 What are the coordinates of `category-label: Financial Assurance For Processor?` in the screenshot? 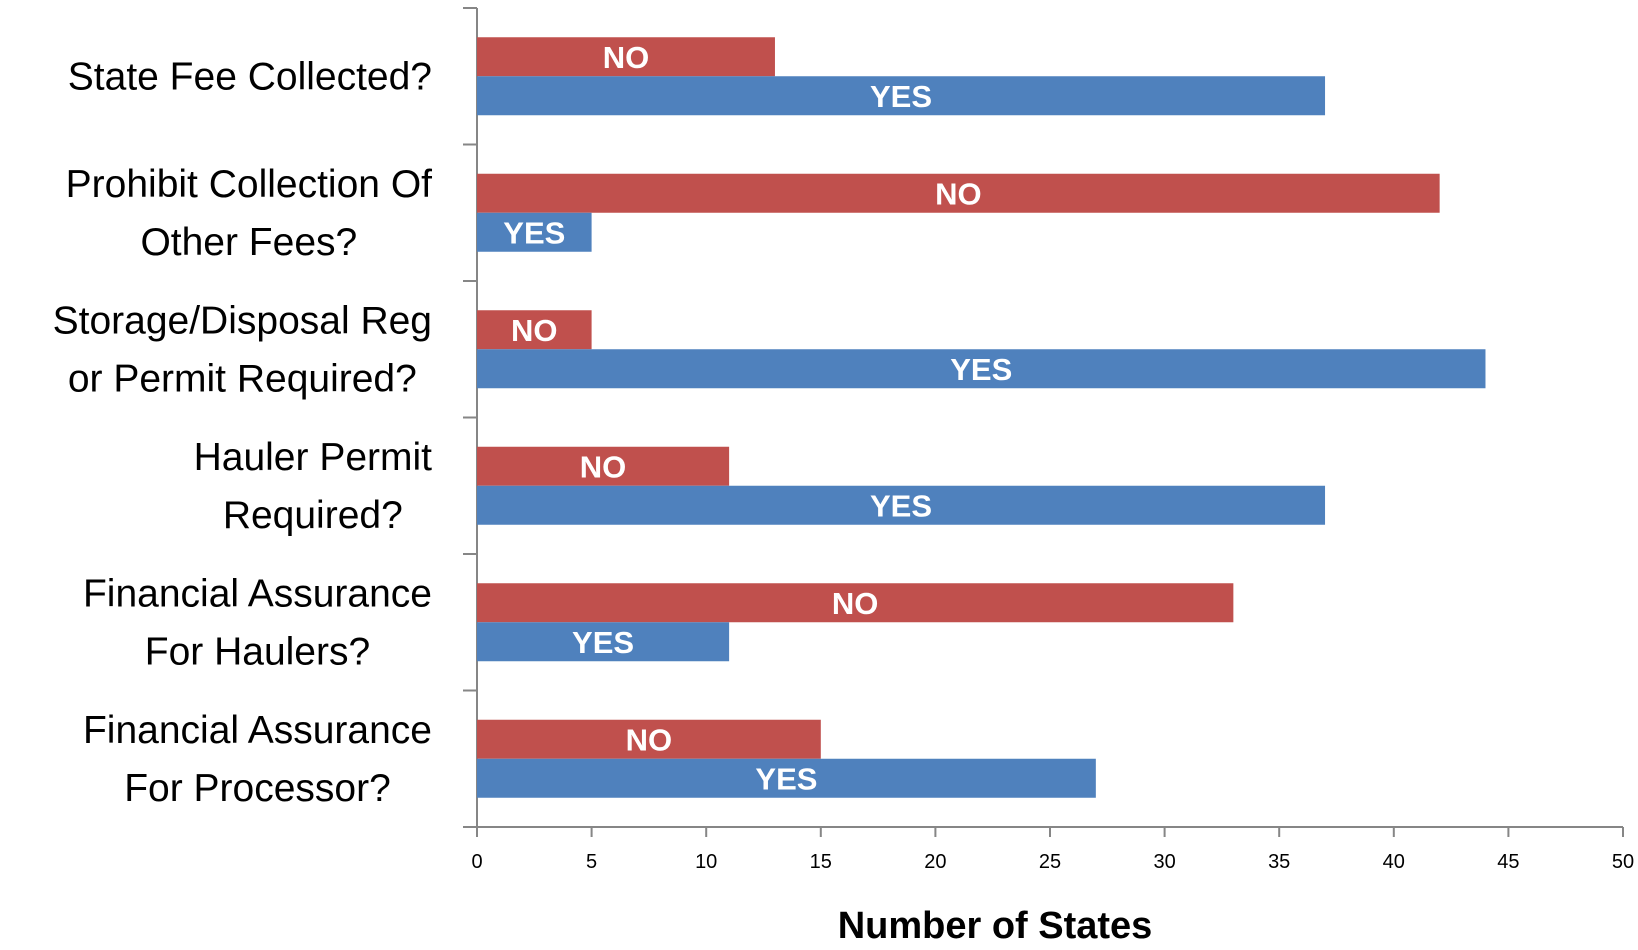 It's located at (257, 759).